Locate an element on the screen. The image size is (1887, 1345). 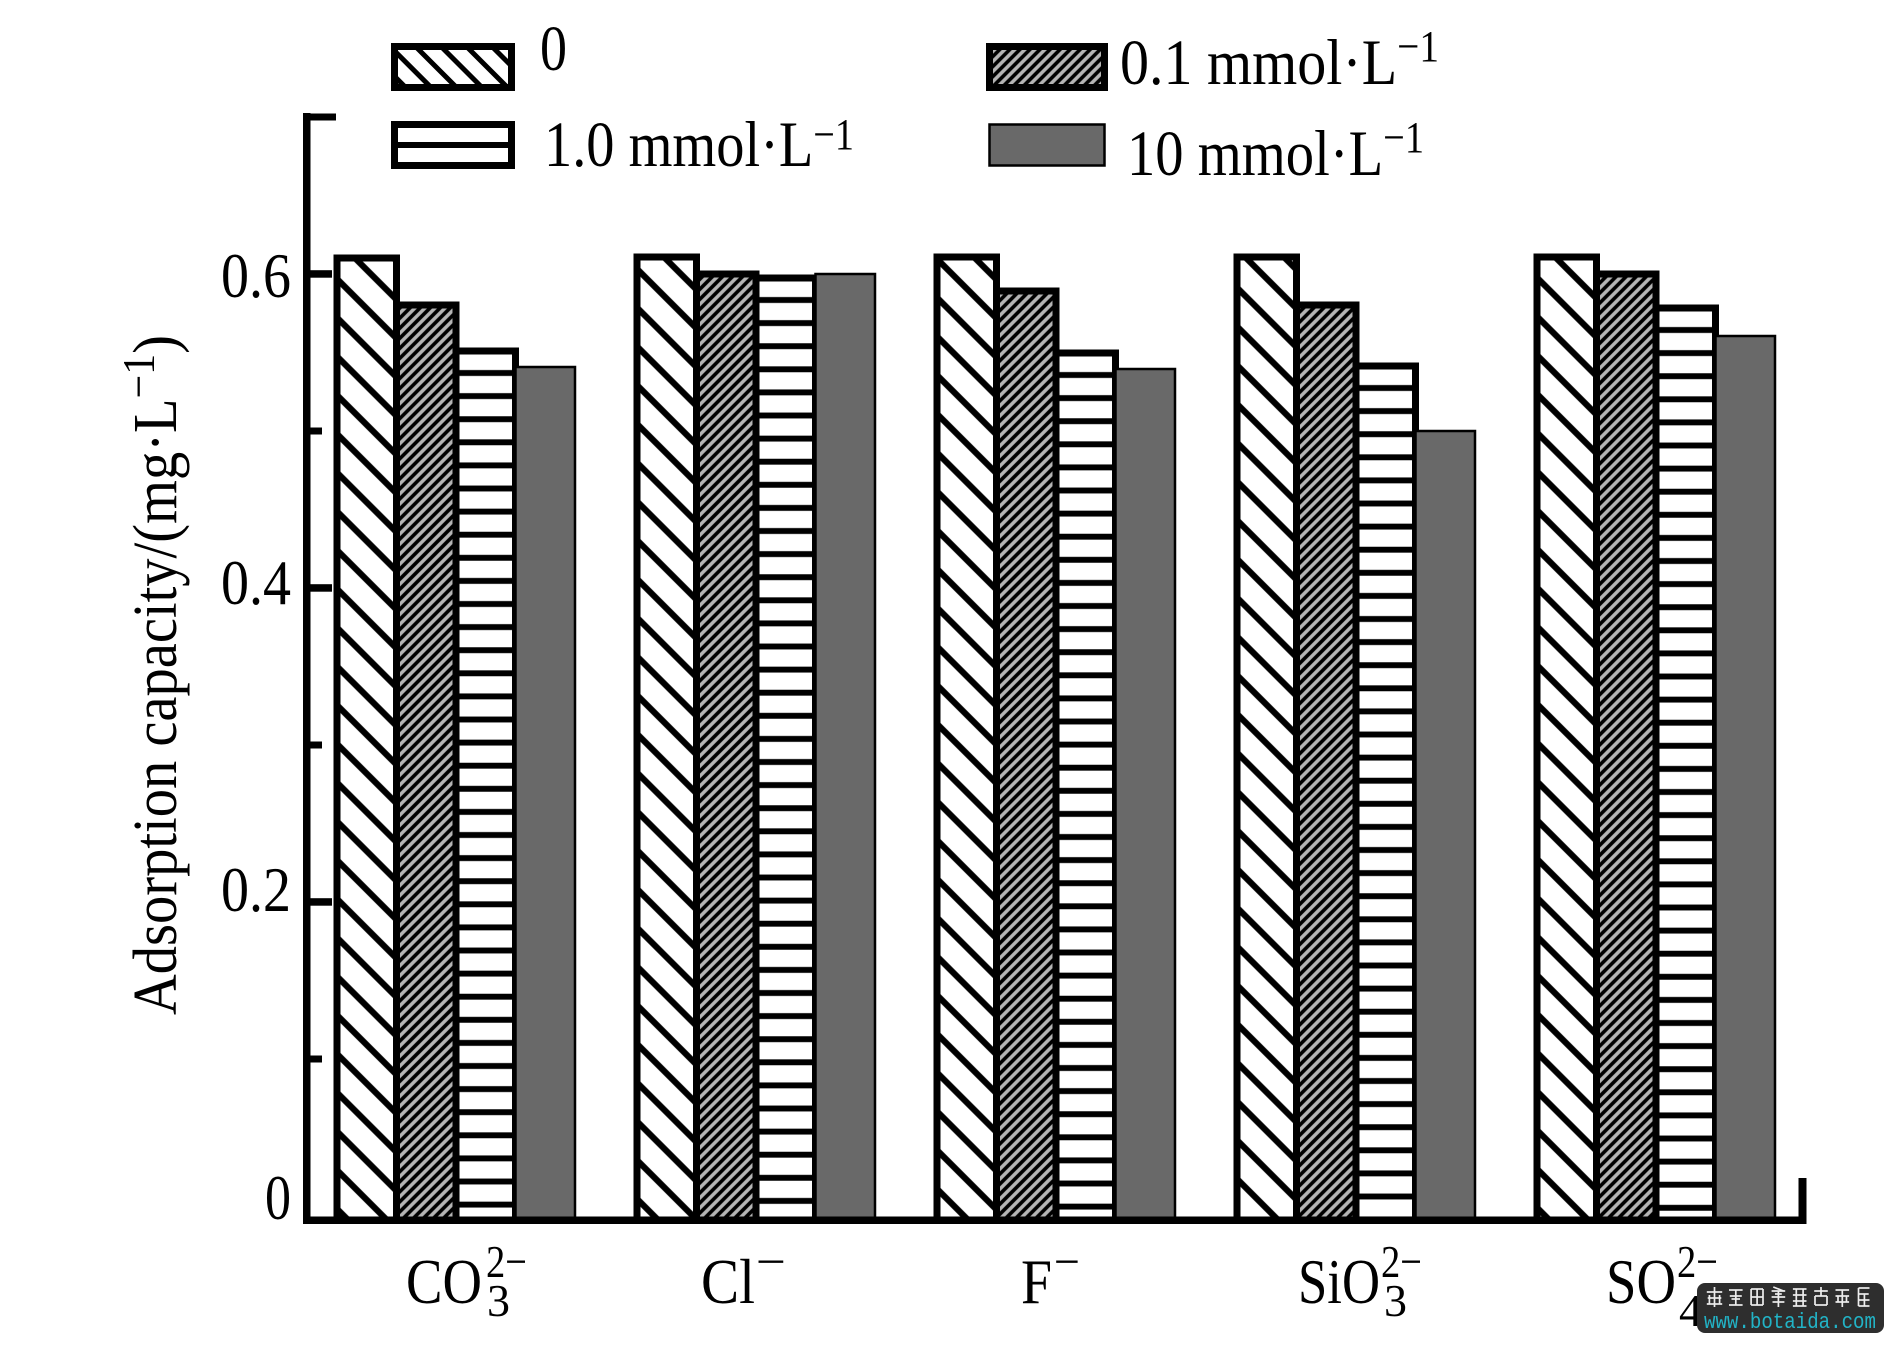
svg-text: 4 is located at coordinates (1690, 1310).